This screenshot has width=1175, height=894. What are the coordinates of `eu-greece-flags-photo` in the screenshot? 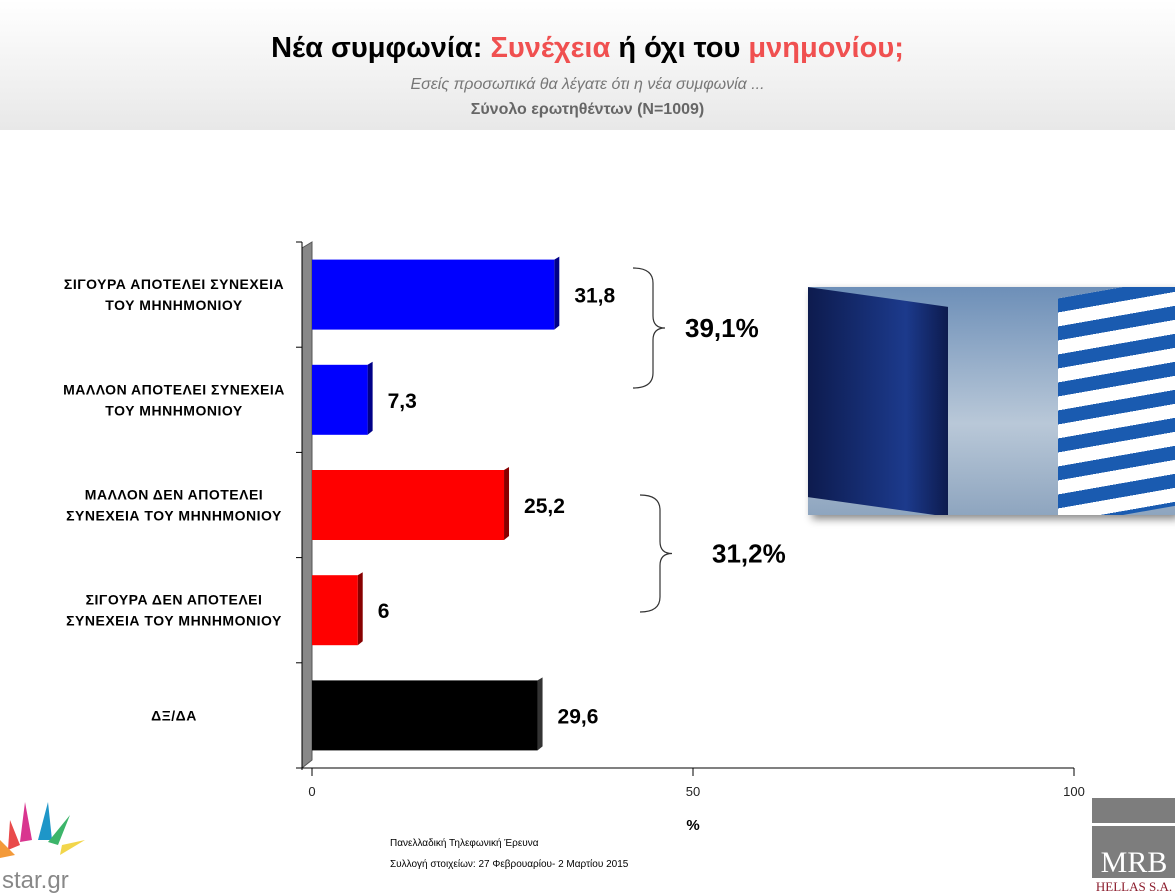 It's located at (991, 401).